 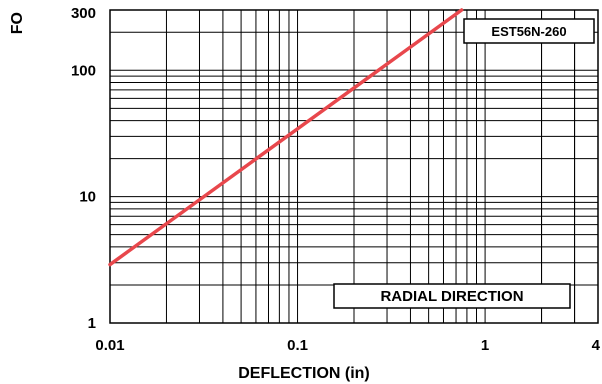 What do you see at coordinates (347, 345) in the screenshot?
I see `x-tick-labels: 0.01 0.1 1 4` at bounding box center [347, 345].